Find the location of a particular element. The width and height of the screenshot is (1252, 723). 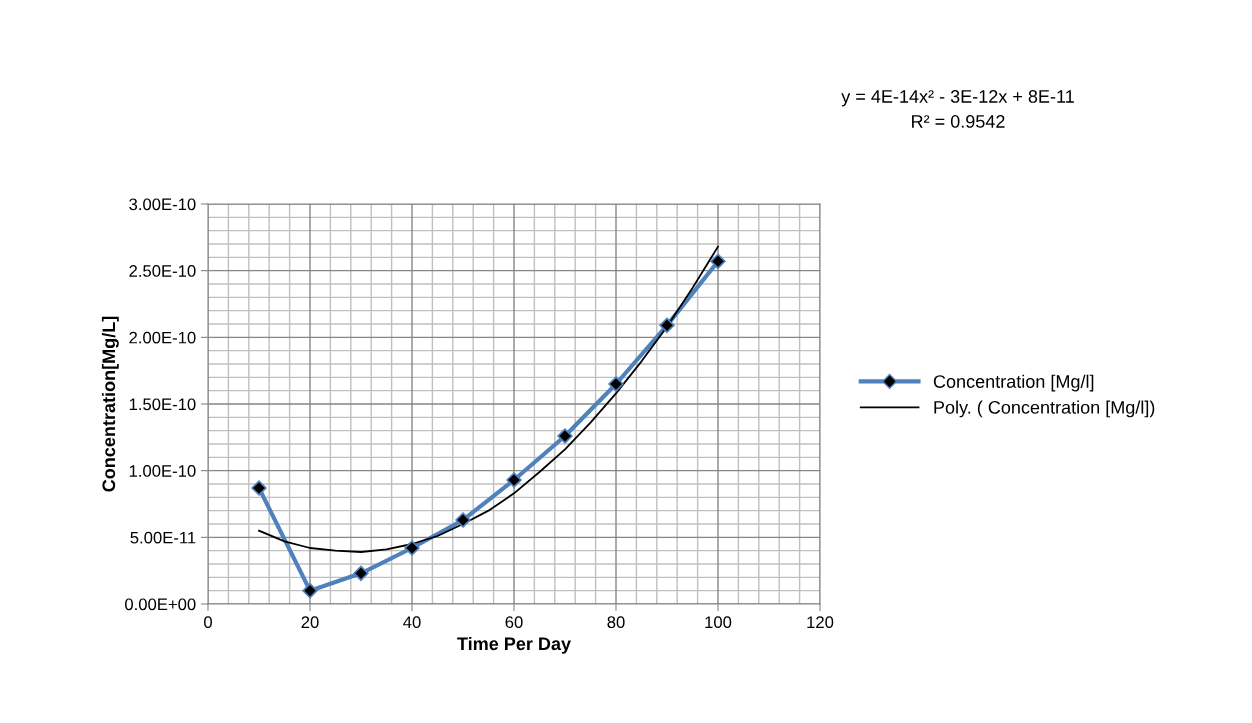

x-tick-label: 60 is located at coordinates (514, 622).